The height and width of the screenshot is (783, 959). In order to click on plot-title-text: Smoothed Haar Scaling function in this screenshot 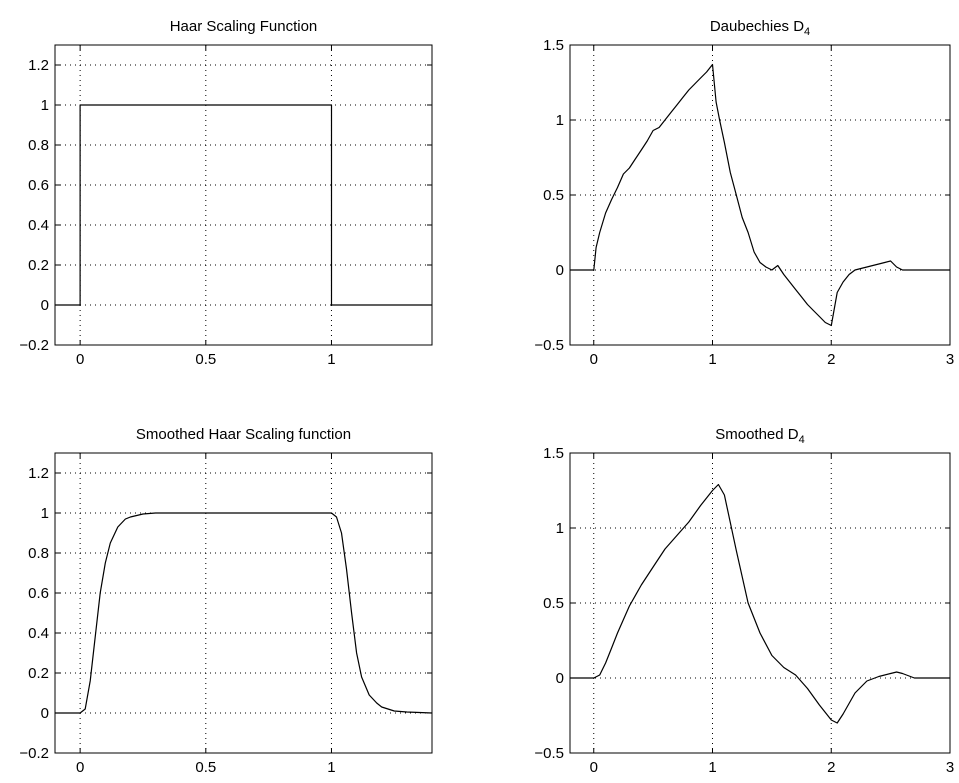, I will do `click(243, 434)`.